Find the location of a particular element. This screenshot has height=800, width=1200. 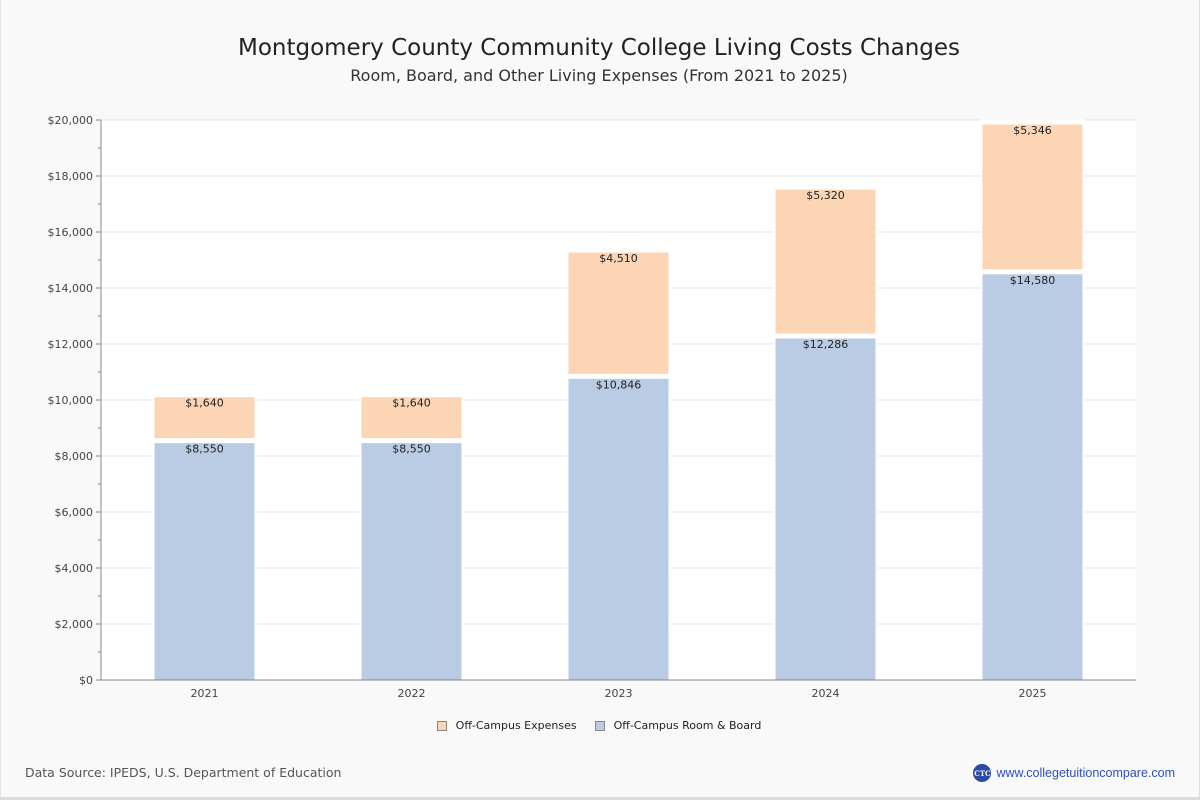

brand-link: CTC www.collegetuitioncompare.com is located at coordinates (1074, 773).